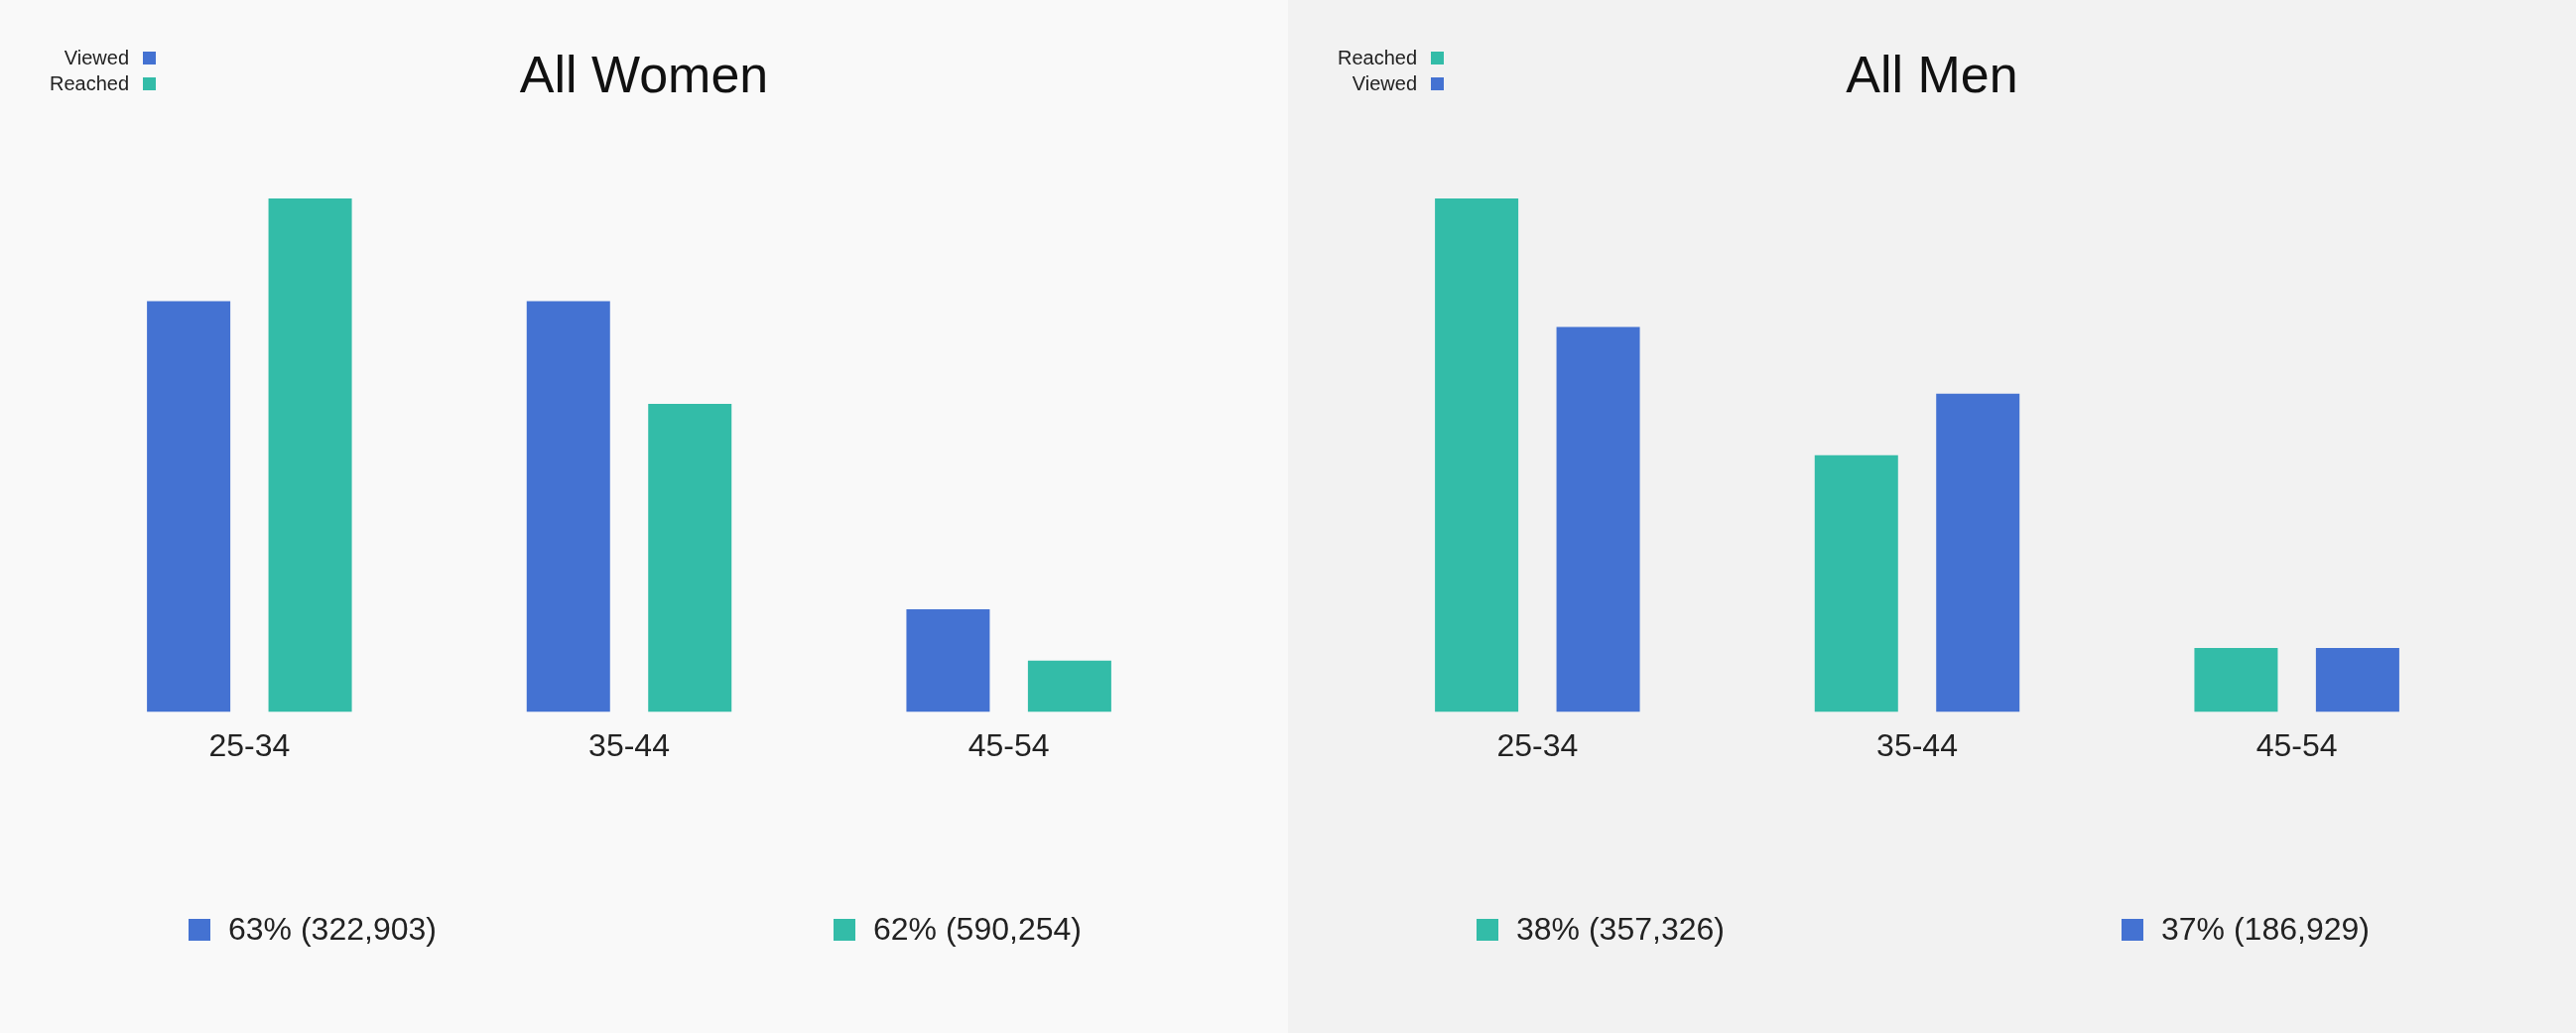 The height and width of the screenshot is (1033, 2576). Describe the element at coordinates (1621, 930) in the screenshot. I see `text: 38% (357,326)` at that location.